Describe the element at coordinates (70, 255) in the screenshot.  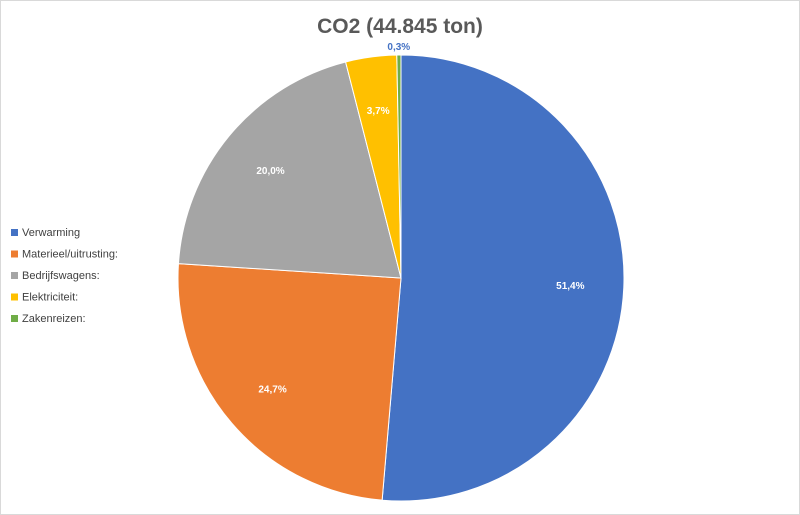
I see `legend-label-materieel-uitrusting: Materieel/uitrusting:` at that location.